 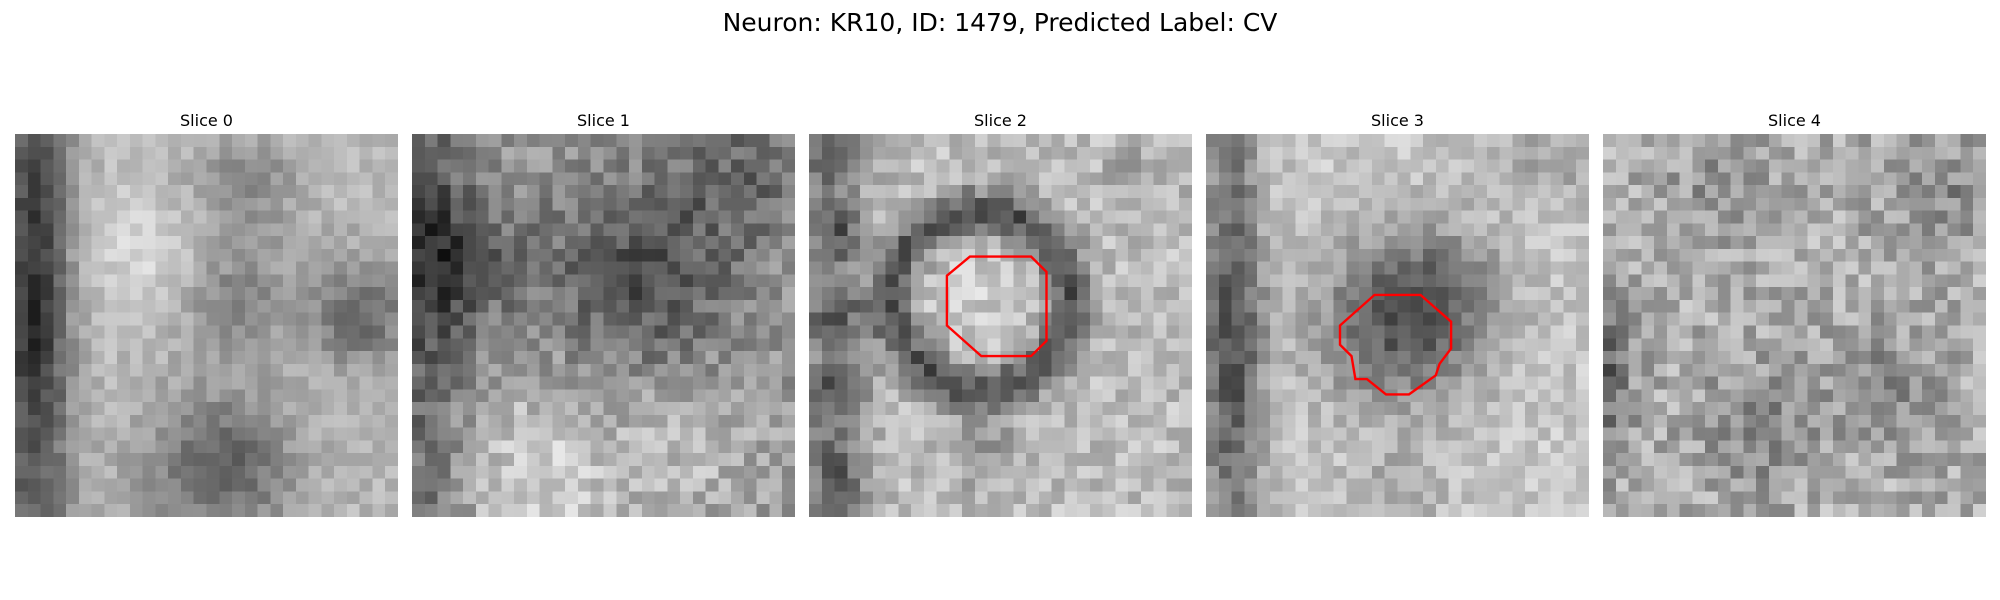 I want to click on slice-panel-0: Slice 0, so click(x=206, y=312).